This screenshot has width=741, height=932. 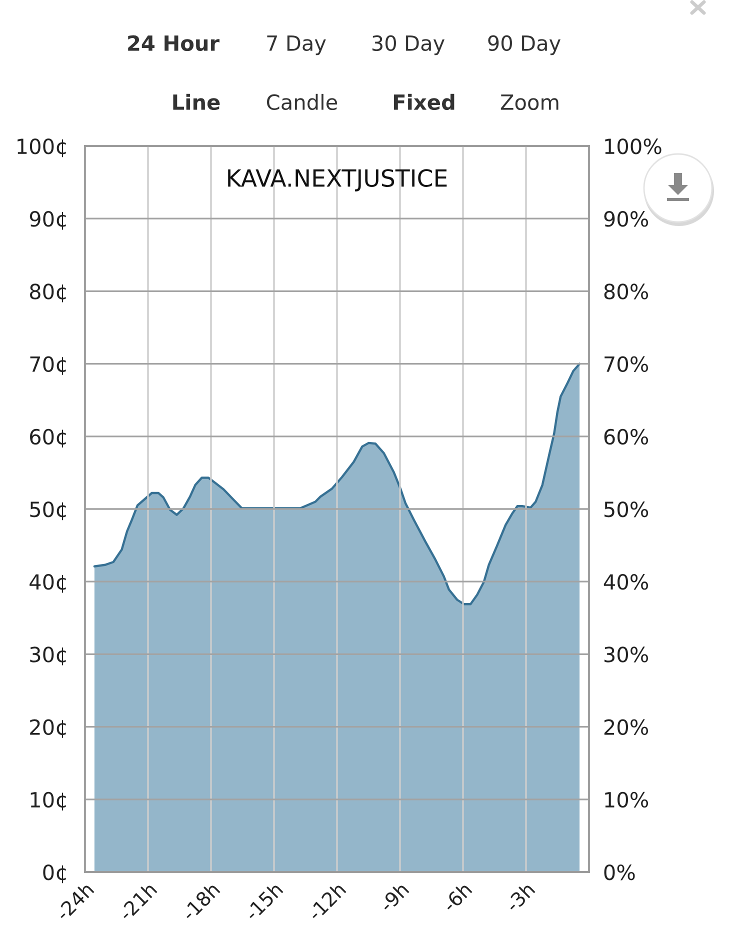 I want to click on y2-tick-label: 100%, so click(x=633, y=146).